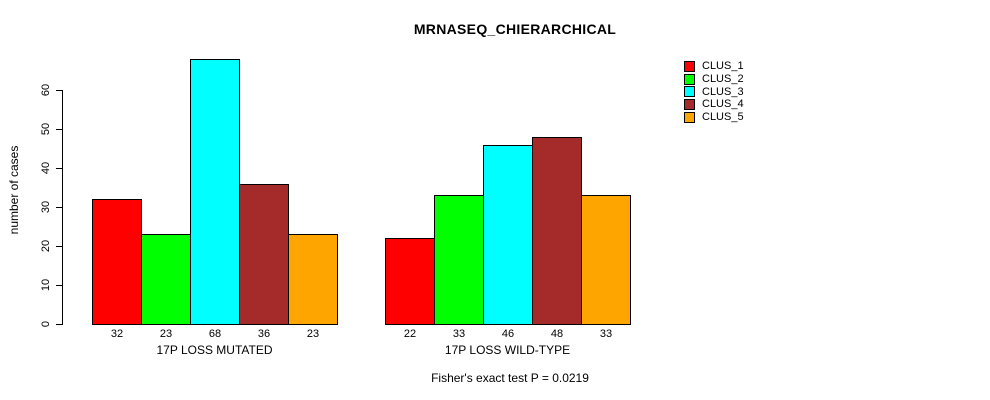  What do you see at coordinates (117, 334) in the screenshot?
I see `bar-value-label: 32` at bounding box center [117, 334].